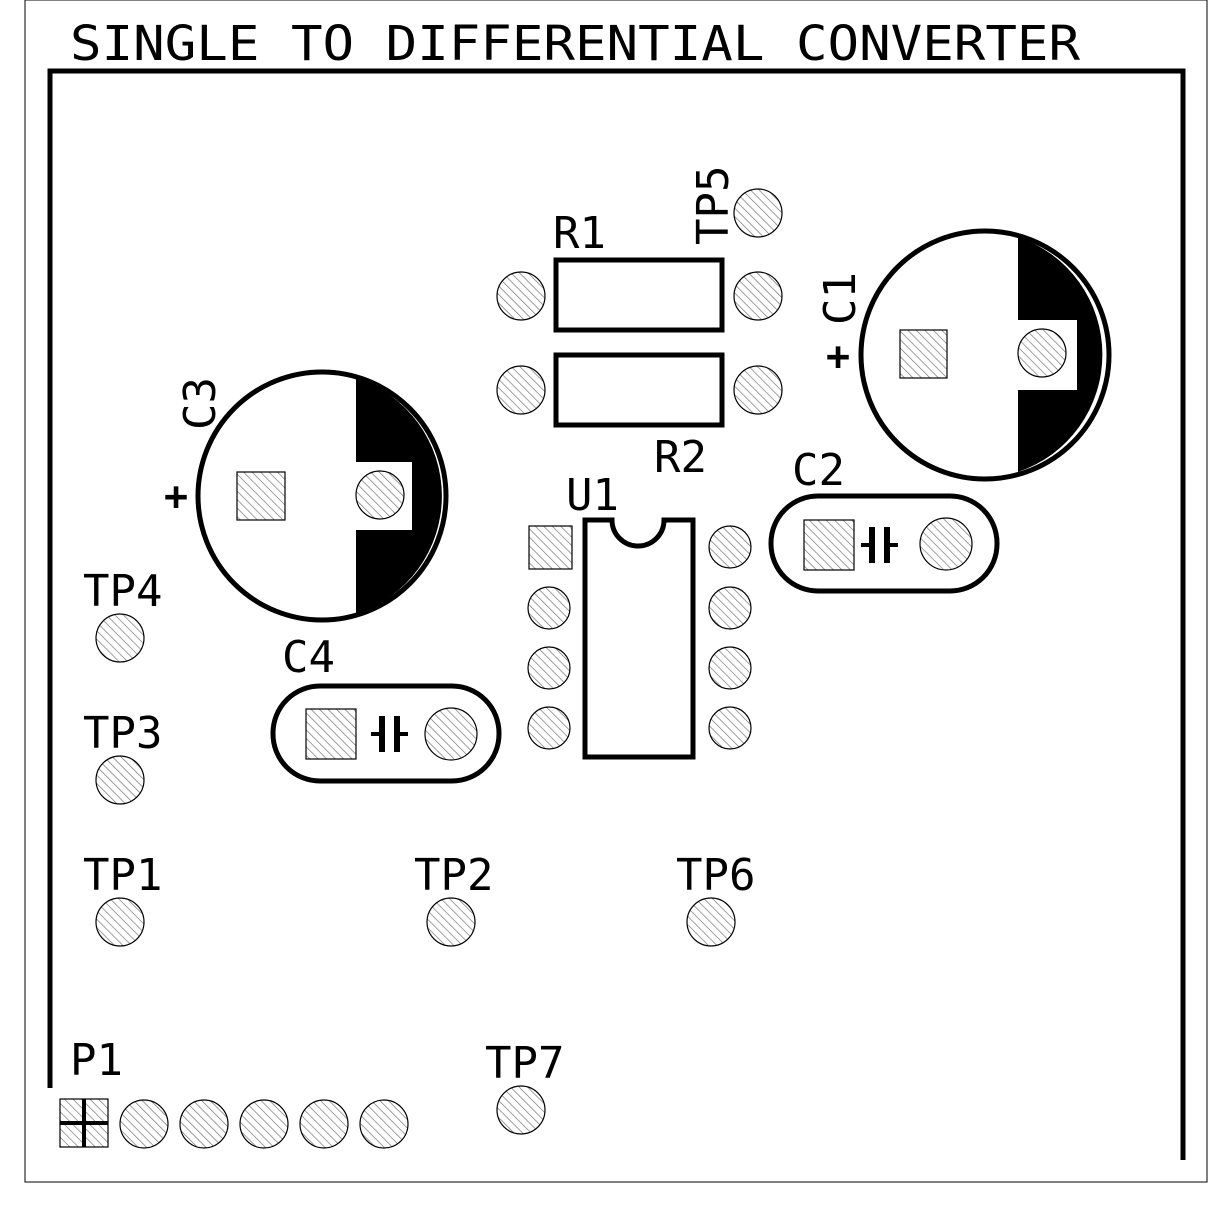 The height and width of the screenshot is (1208, 1208). I want to click on test-point-tp5: TP5, so click(735, 205).